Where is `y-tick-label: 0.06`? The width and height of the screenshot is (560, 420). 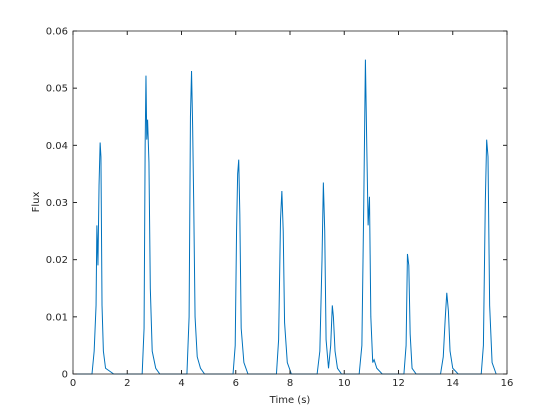
y-tick-label: 0.06 is located at coordinates (57, 32).